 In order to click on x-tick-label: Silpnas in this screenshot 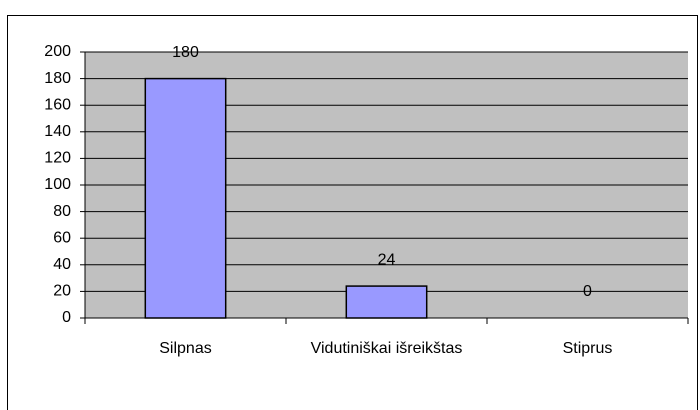, I will do `click(185, 348)`.